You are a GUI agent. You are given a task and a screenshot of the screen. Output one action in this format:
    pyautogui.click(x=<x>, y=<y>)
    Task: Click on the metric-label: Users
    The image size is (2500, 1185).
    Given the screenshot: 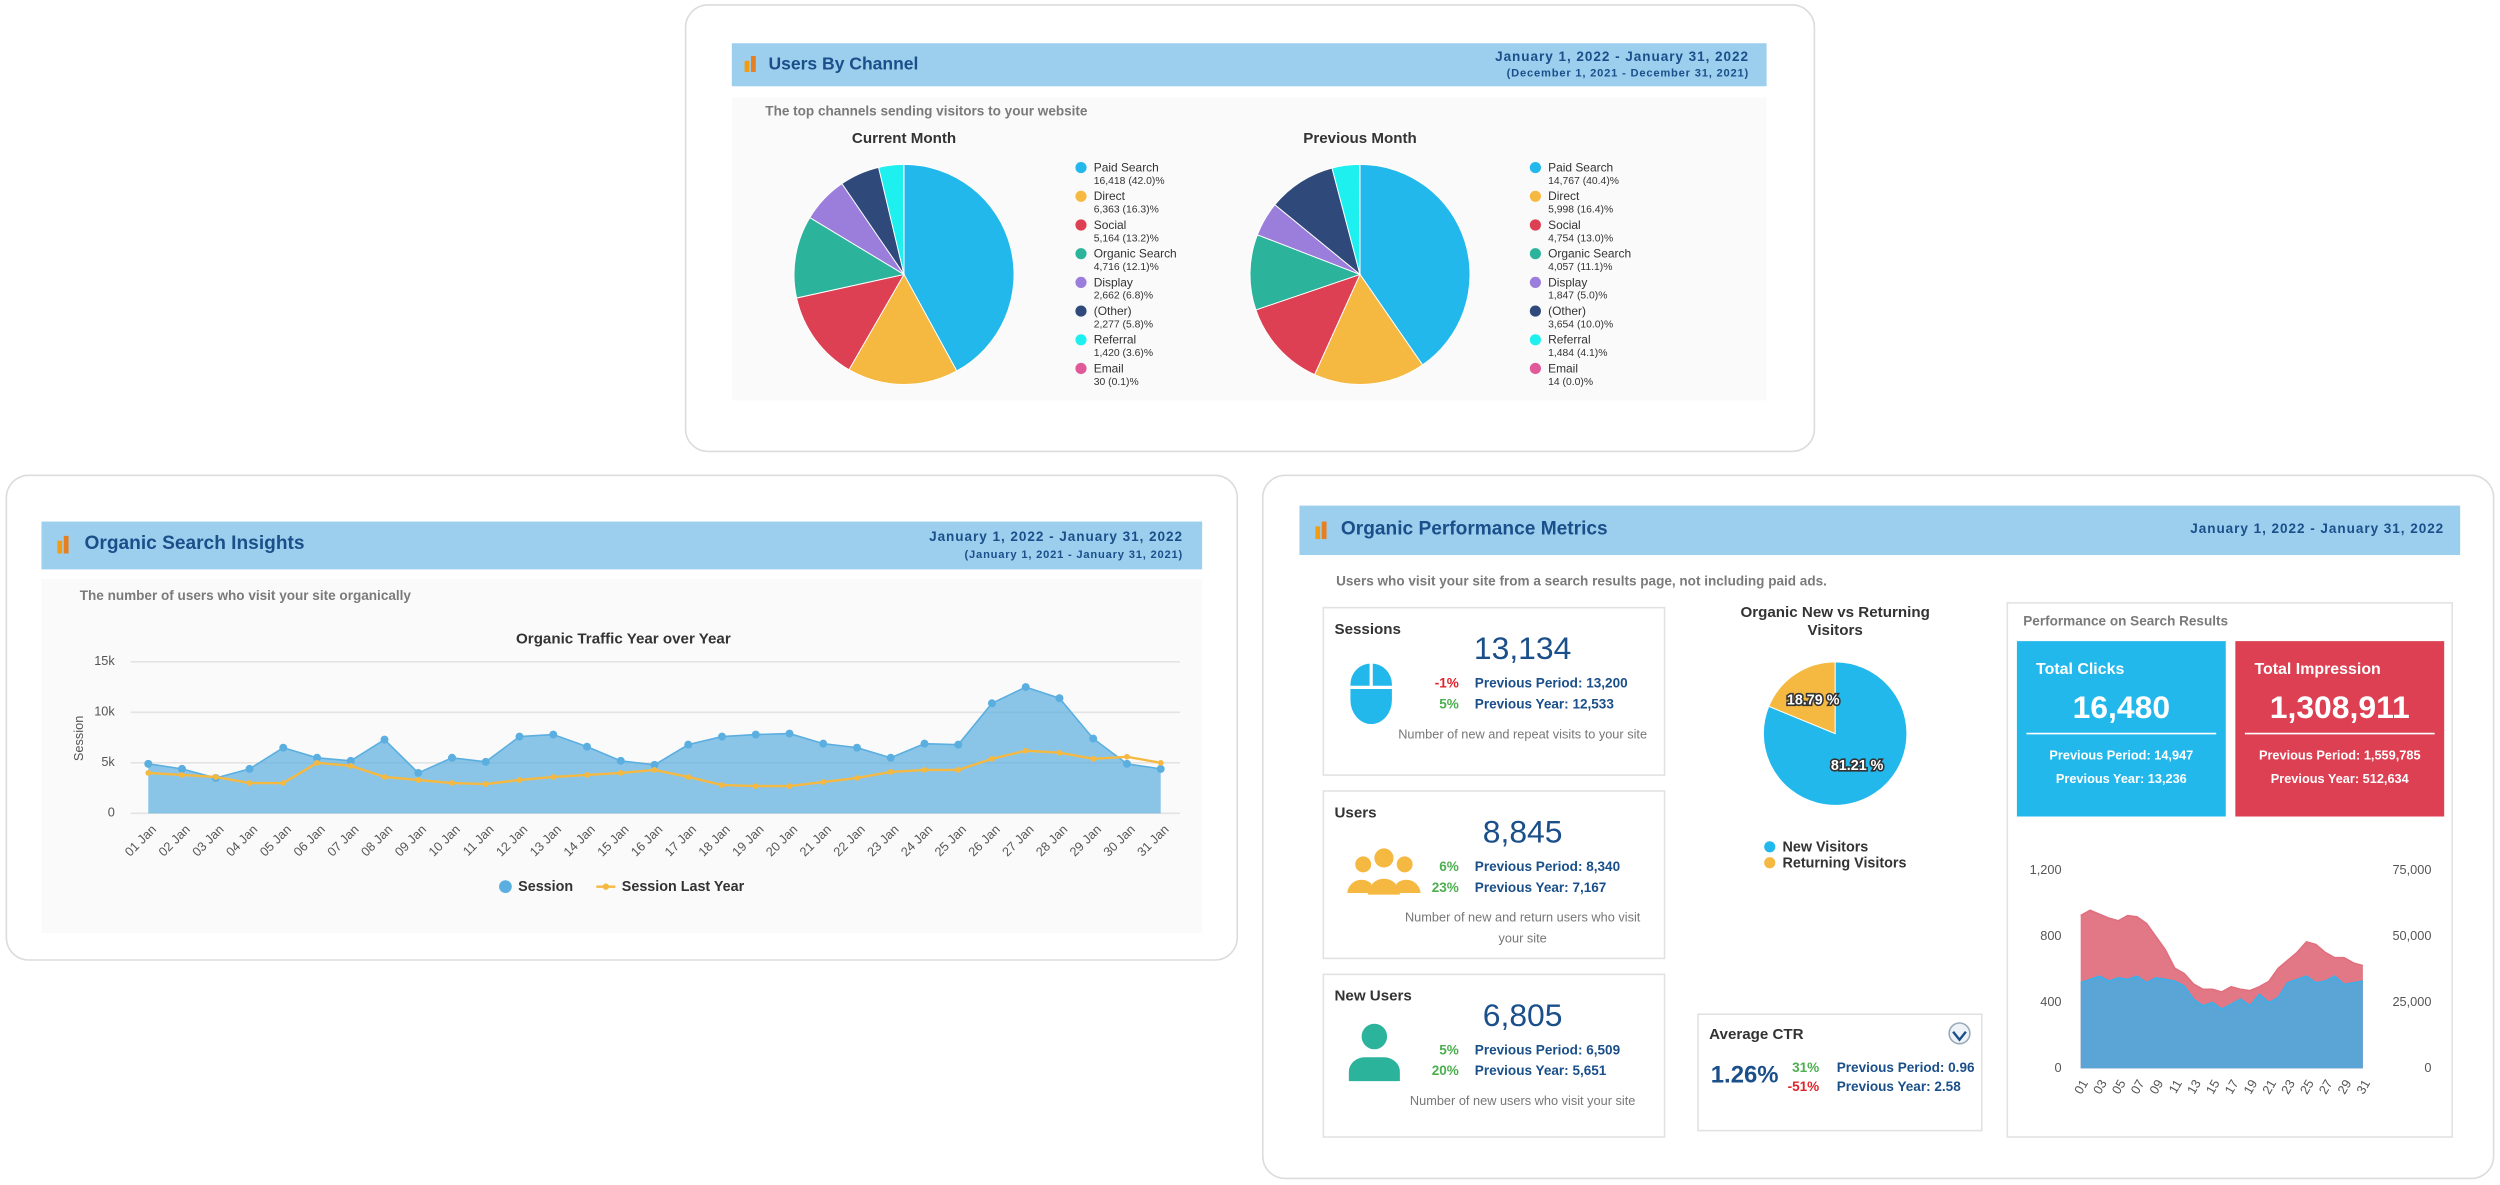 What is the action you would take?
    pyautogui.click(x=1356, y=812)
    